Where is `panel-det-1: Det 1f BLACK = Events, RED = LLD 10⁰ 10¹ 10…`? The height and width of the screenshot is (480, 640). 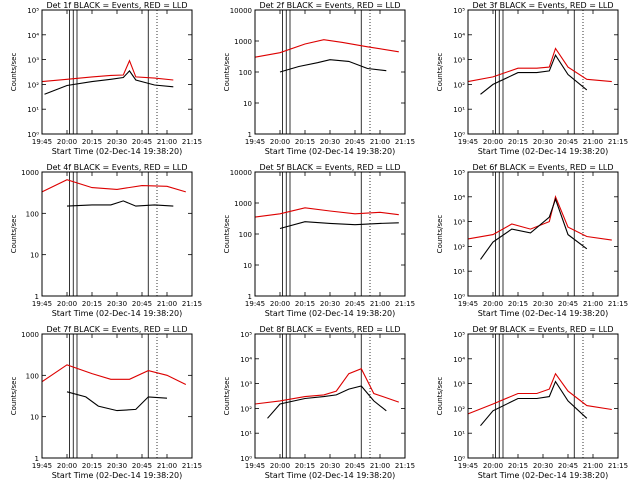
panel-det-1: Det 1f BLACK = Events, RED = LLD 10⁰ 10¹ 10… is located at coordinates (106, 78).